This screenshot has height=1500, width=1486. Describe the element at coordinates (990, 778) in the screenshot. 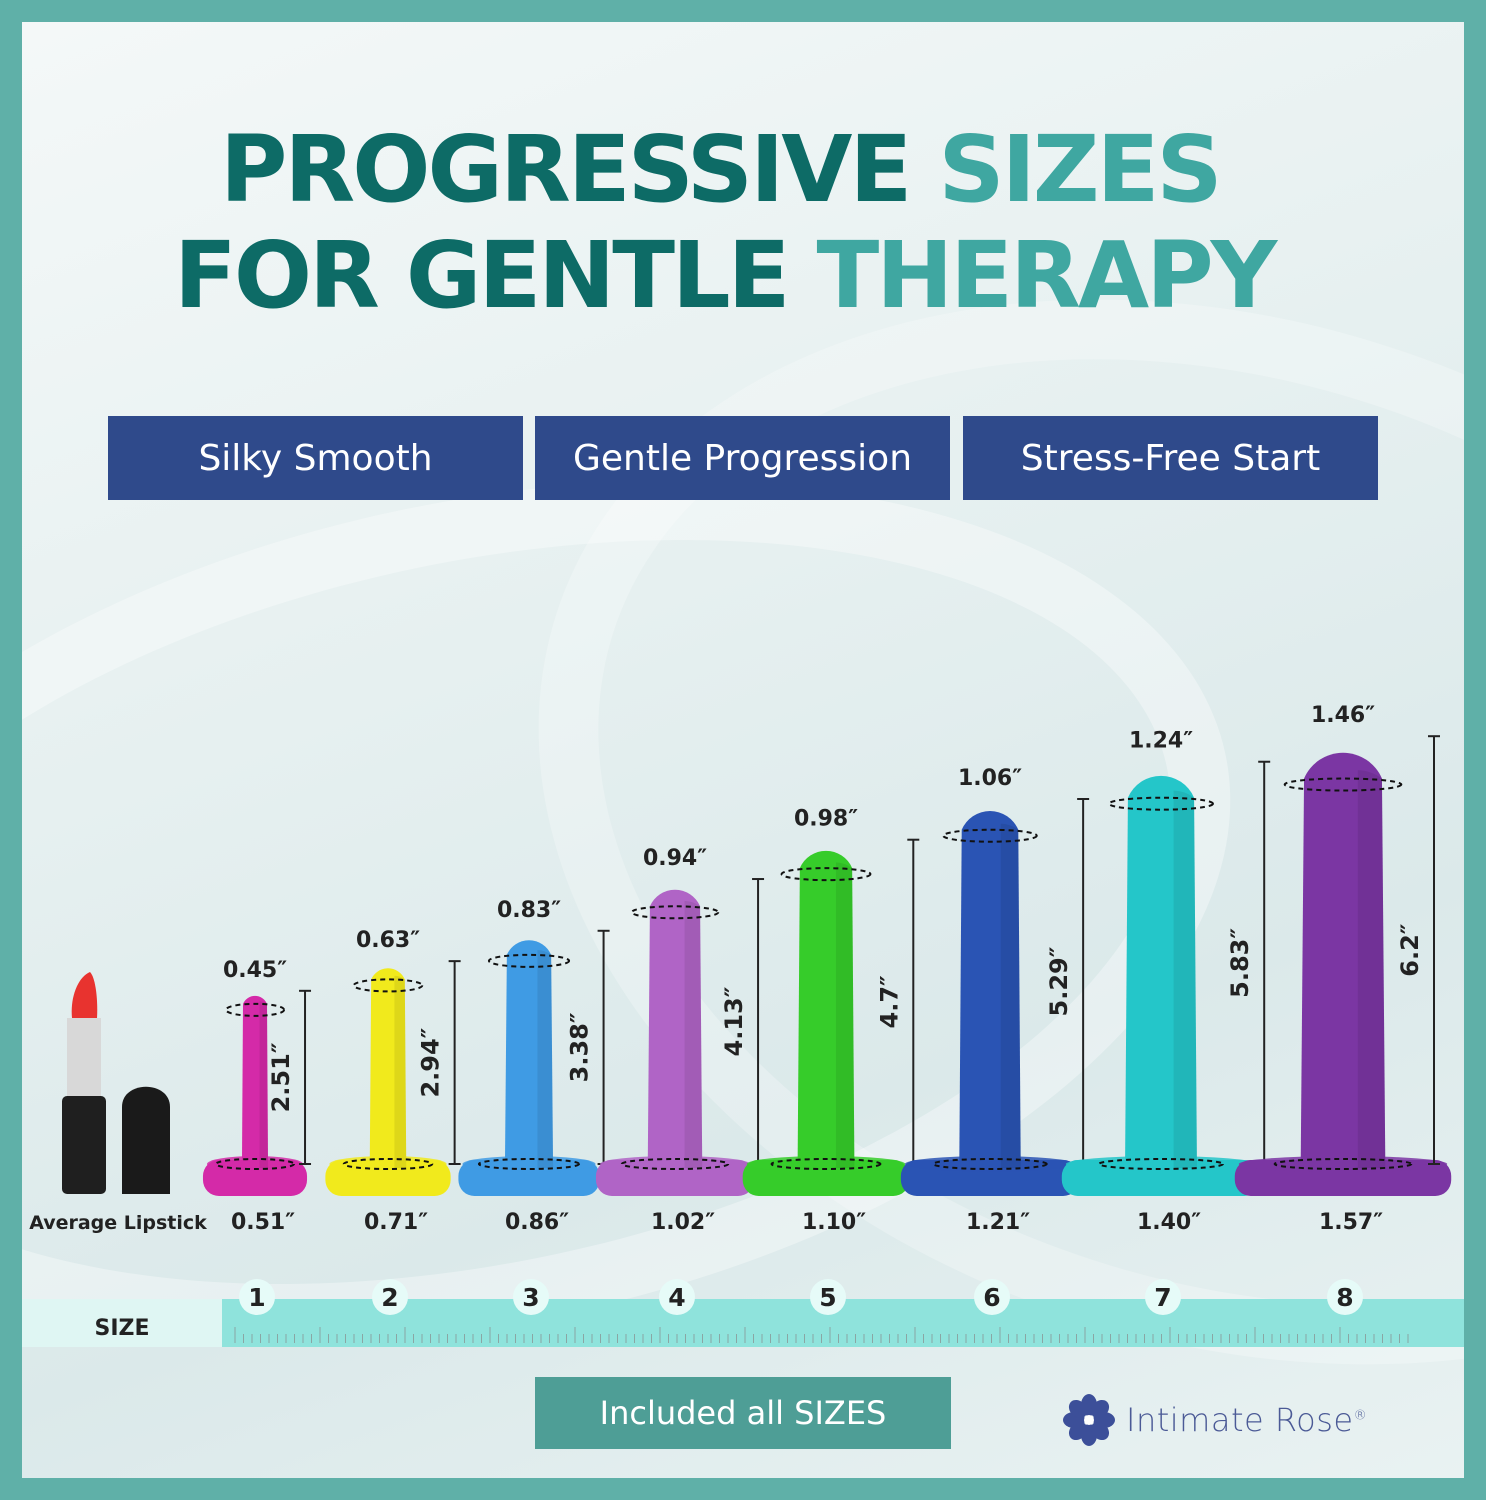

I see `tip-width-label: 1.06″` at that location.